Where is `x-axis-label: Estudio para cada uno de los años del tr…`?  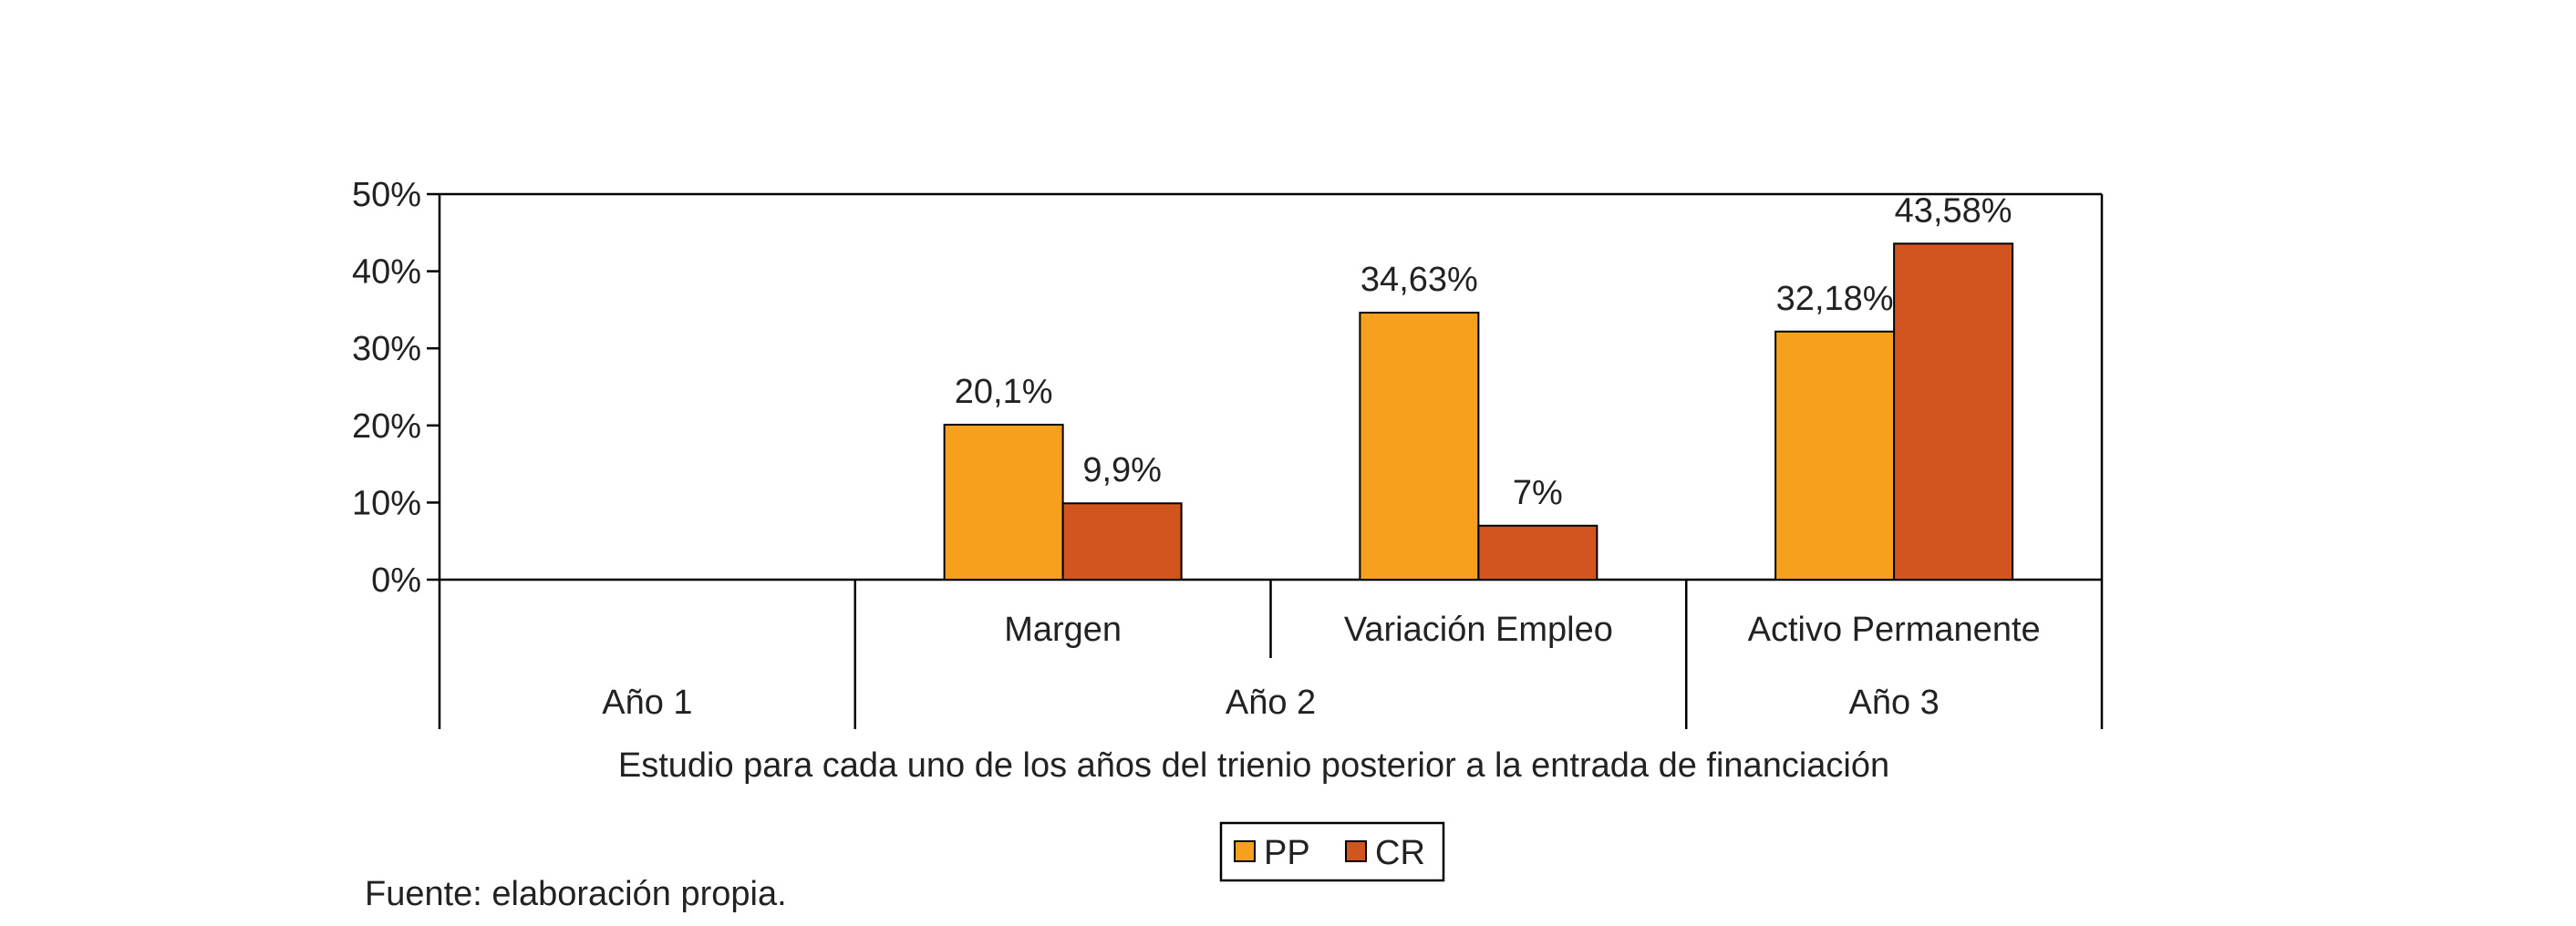
x-axis-label: Estudio para cada uno de los años del tr… is located at coordinates (1253, 766).